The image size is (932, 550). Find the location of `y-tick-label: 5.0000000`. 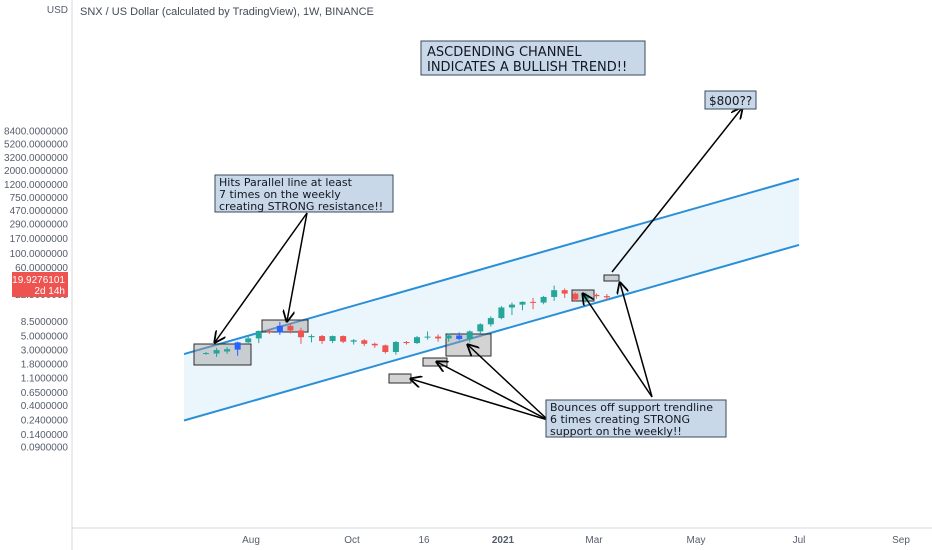

y-tick-label: 5.0000000 is located at coordinates (45, 337).